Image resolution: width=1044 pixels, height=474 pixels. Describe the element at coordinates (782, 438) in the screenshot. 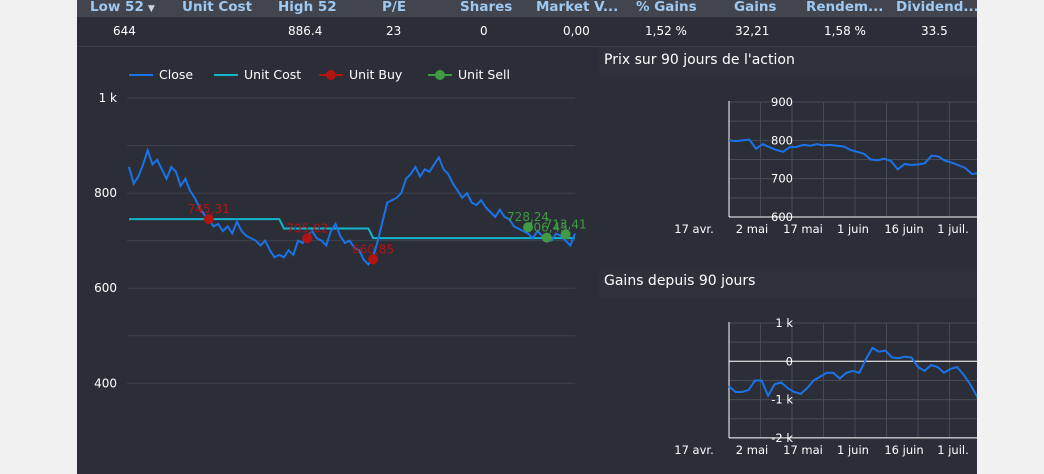

I see `y-tick-label: -2 k` at that location.